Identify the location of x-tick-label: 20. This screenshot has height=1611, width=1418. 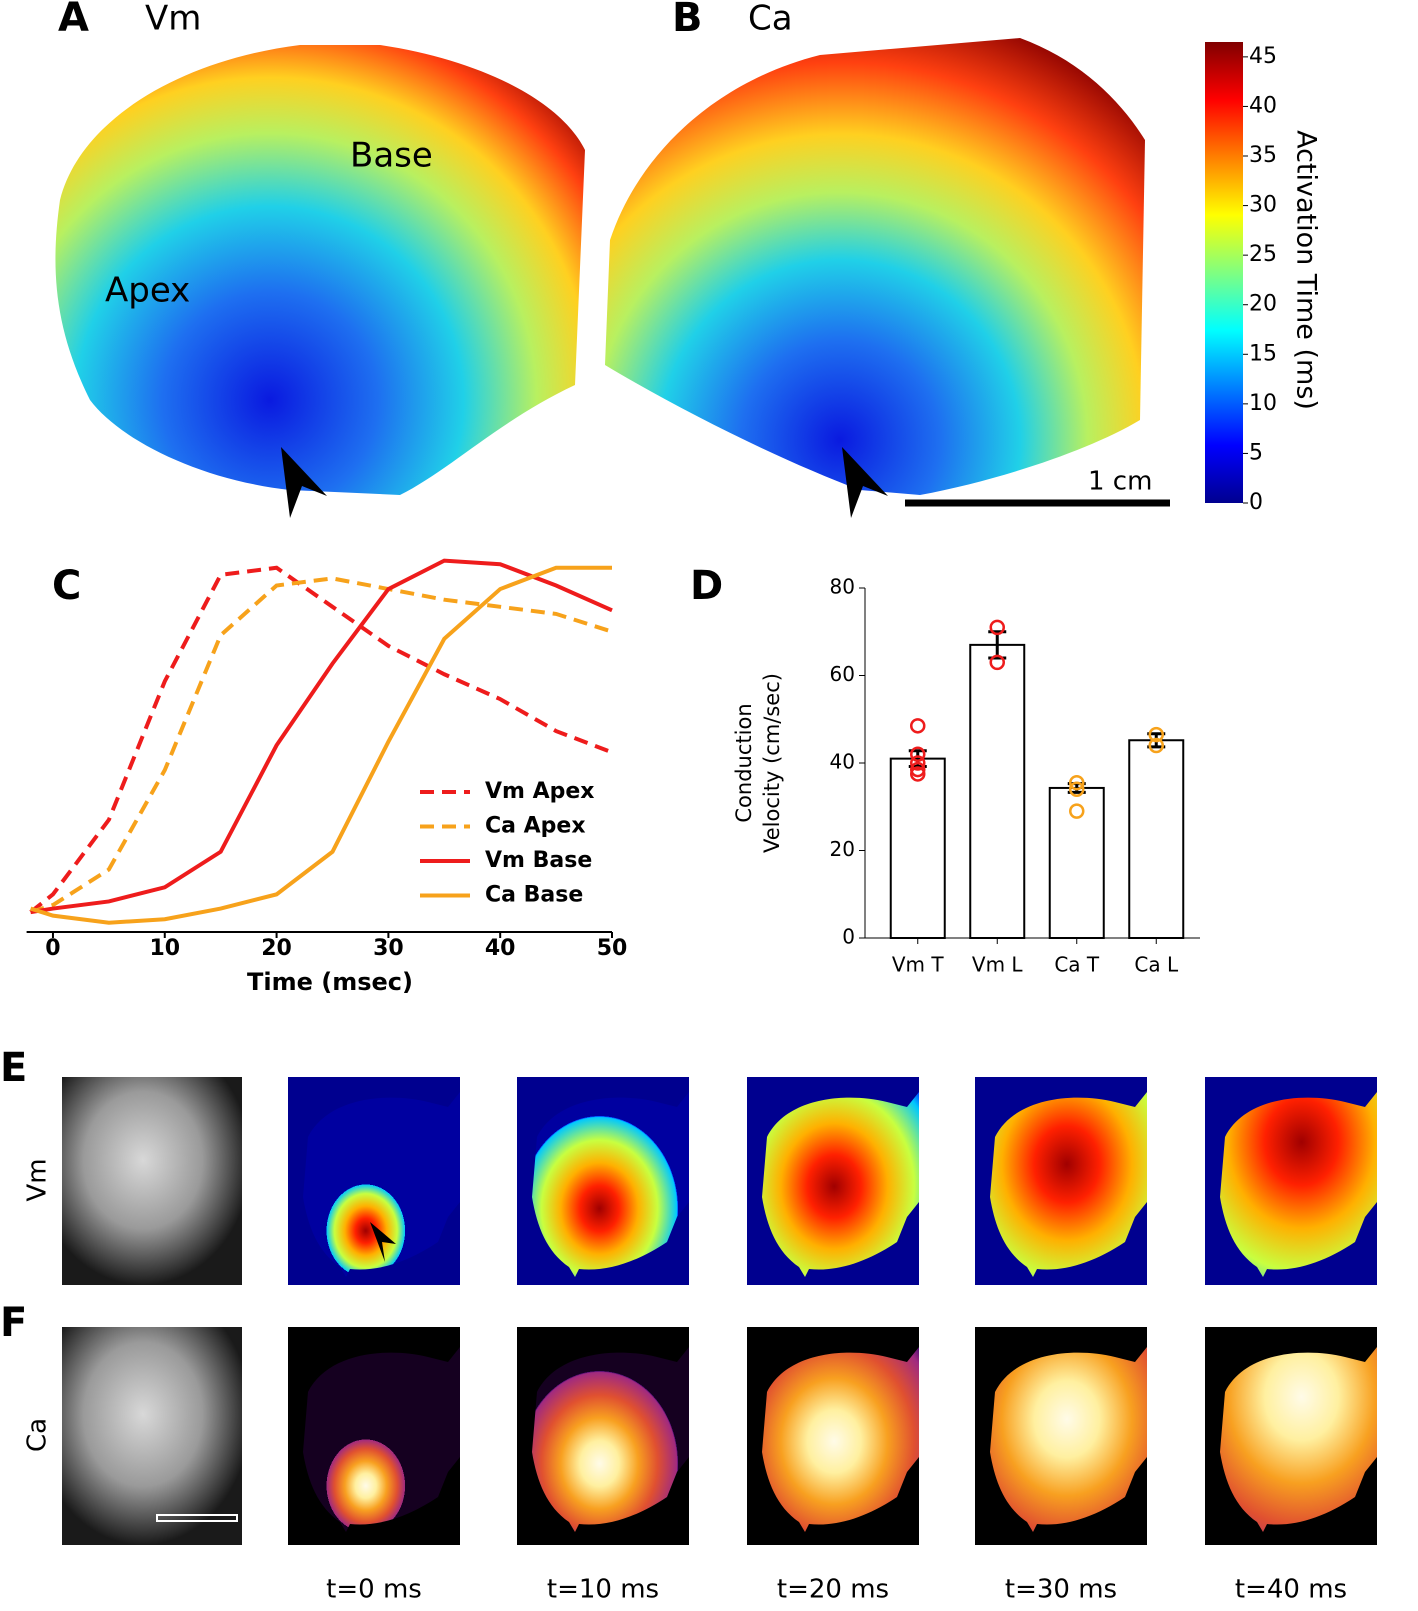
(276, 948).